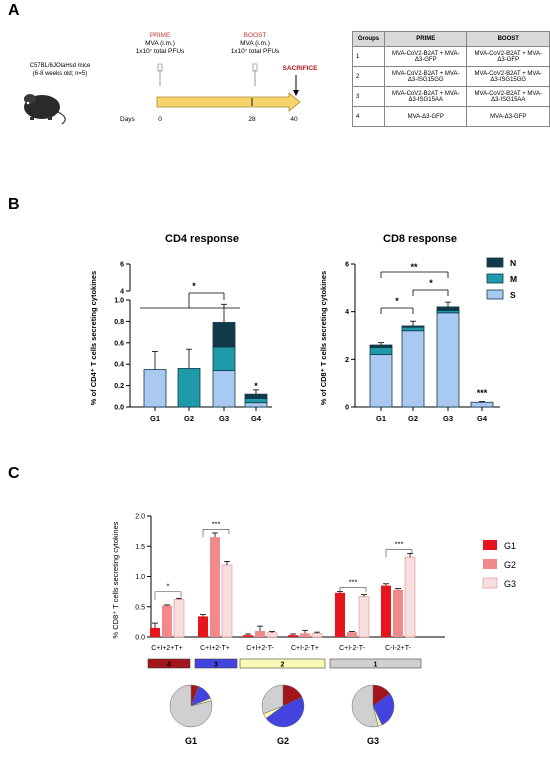  What do you see at coordinates (305, 648) in the screenshot?
I see `x-tick-label: C+I-2-T+` at bounding box center [305, 648].